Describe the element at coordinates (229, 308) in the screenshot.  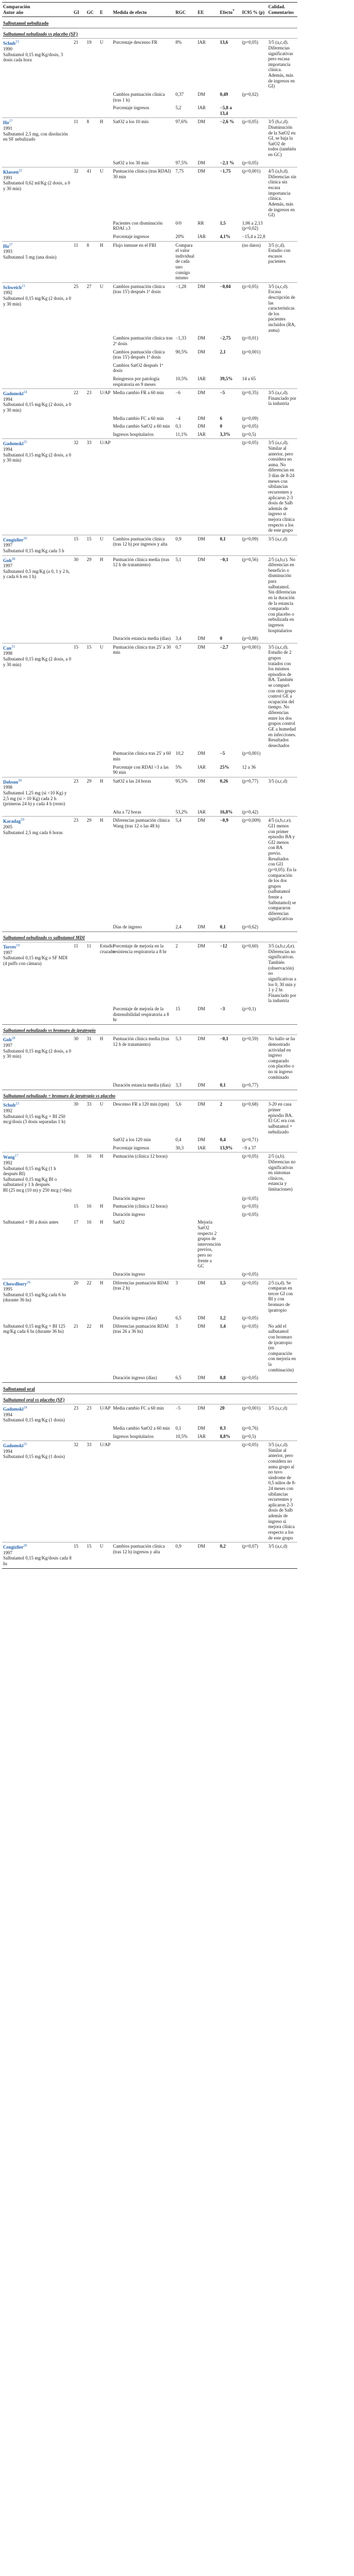
I see `effect-value-cell: −0,04` at that location.